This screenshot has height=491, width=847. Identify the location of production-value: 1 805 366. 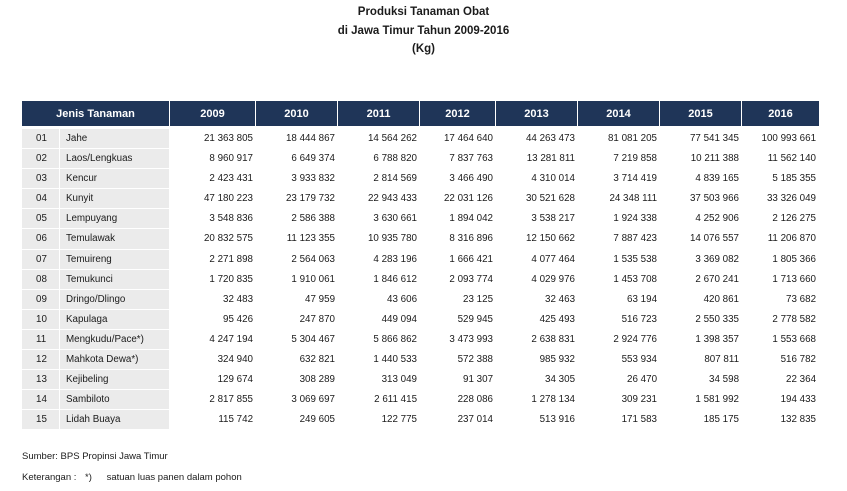
(781, 260).